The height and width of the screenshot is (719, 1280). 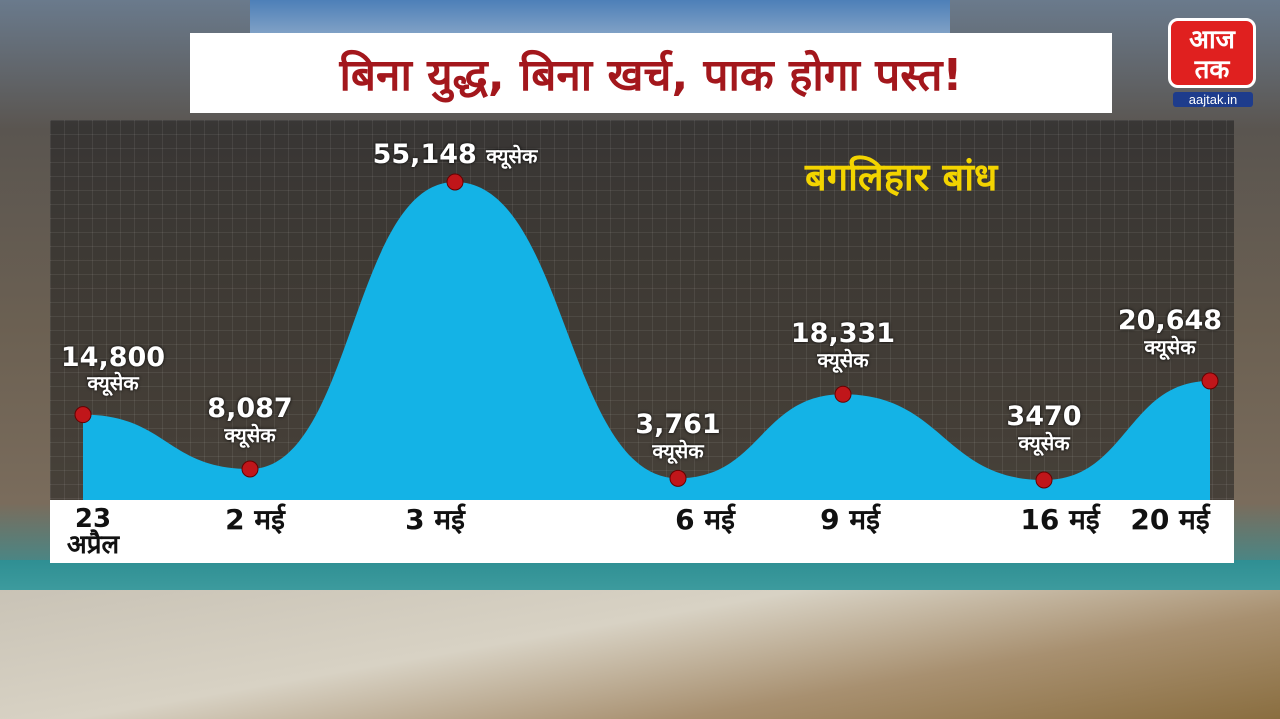 I want to click on data-label-value: 8,087, so click(x=250, y=408).